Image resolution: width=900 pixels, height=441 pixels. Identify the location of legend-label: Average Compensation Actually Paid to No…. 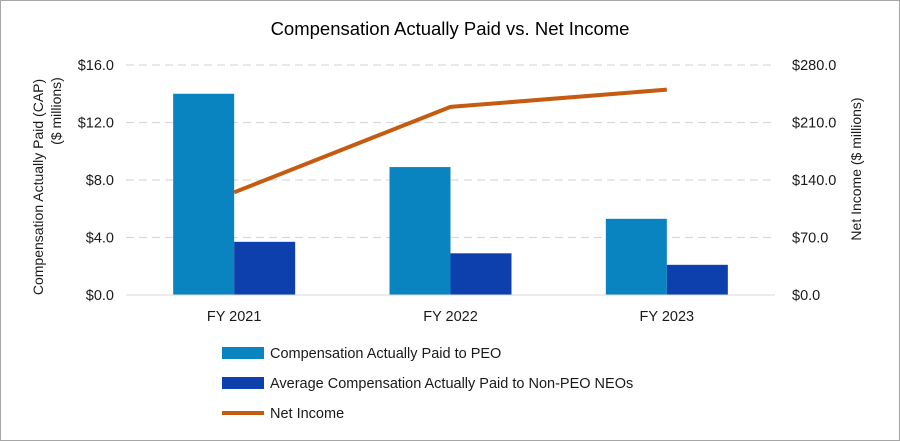
(451, 384).